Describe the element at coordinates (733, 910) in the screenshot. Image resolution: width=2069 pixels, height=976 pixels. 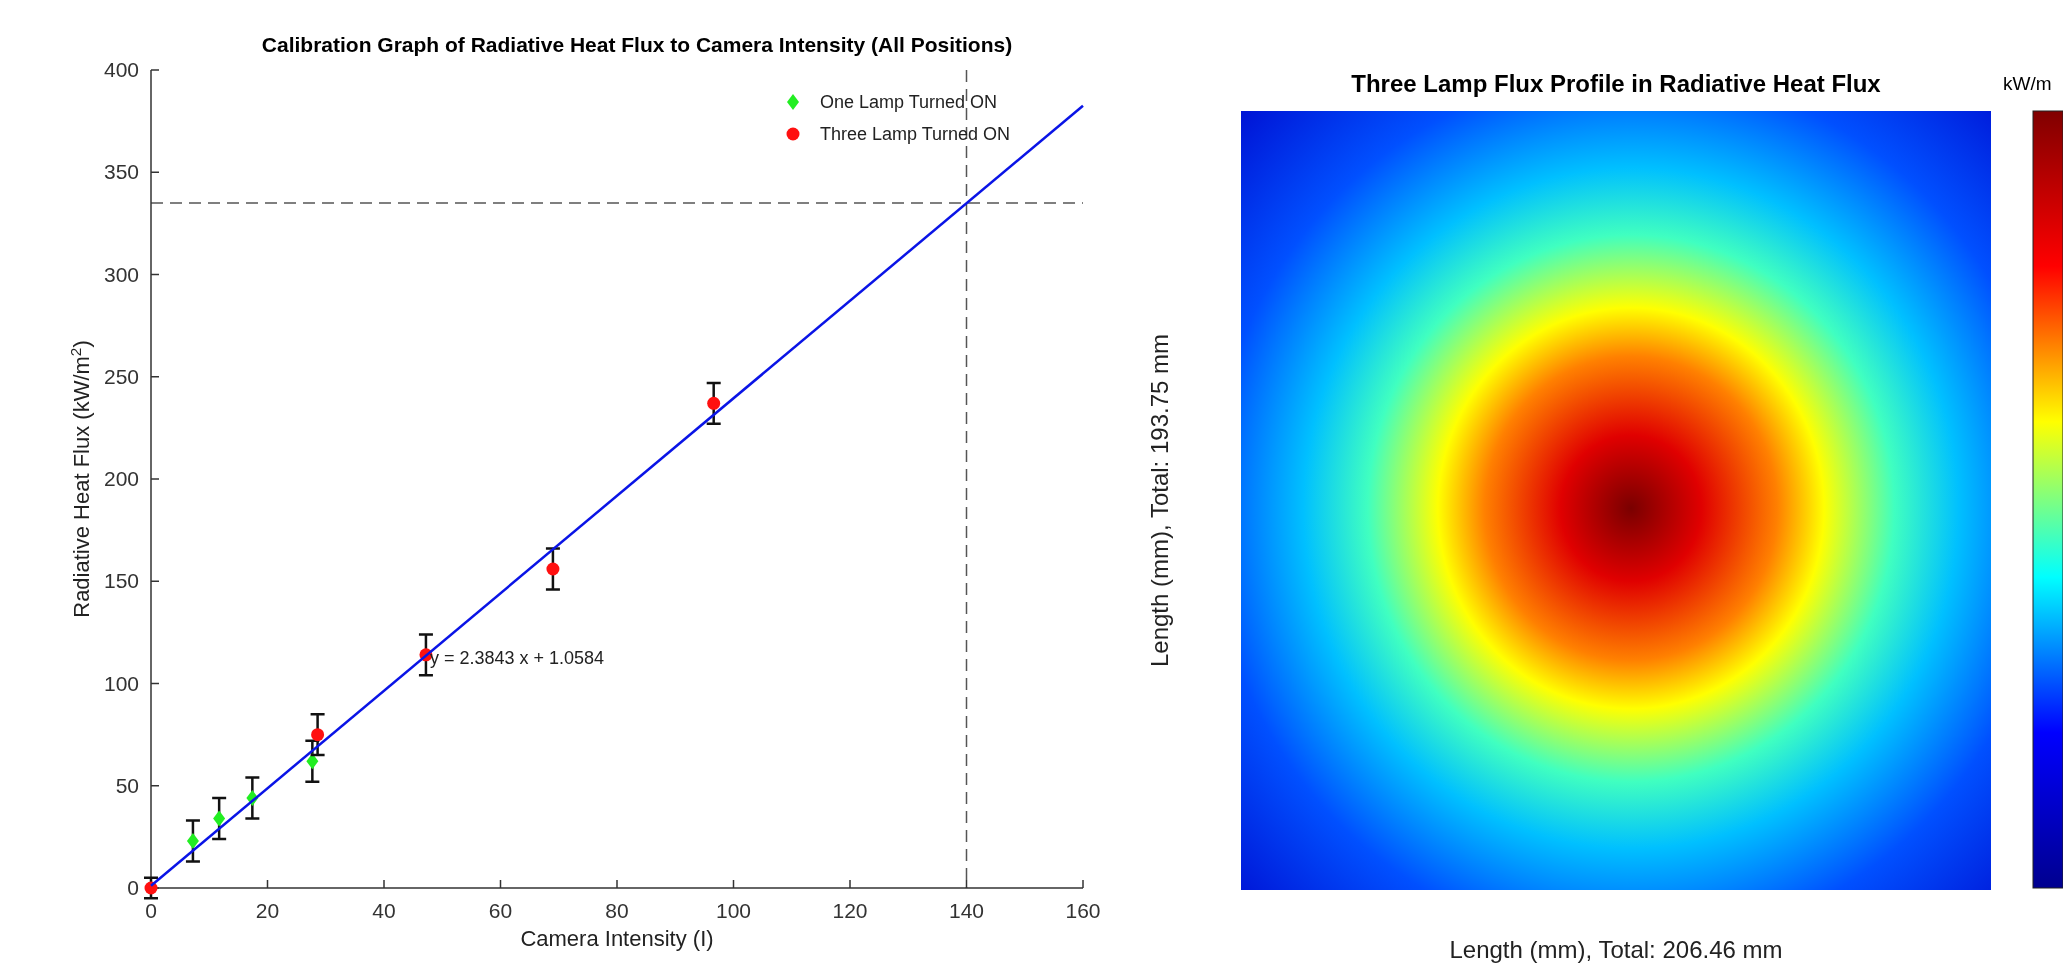
I see `x-tick-label: 100` at that location.